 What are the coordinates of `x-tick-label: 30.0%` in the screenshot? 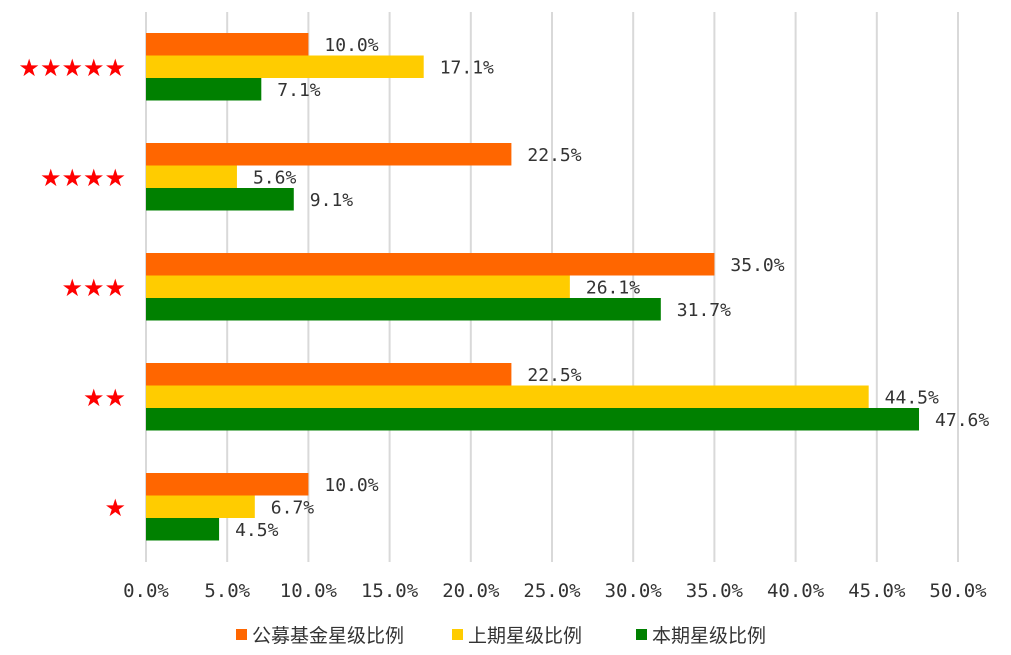 It's located at (634, 591).